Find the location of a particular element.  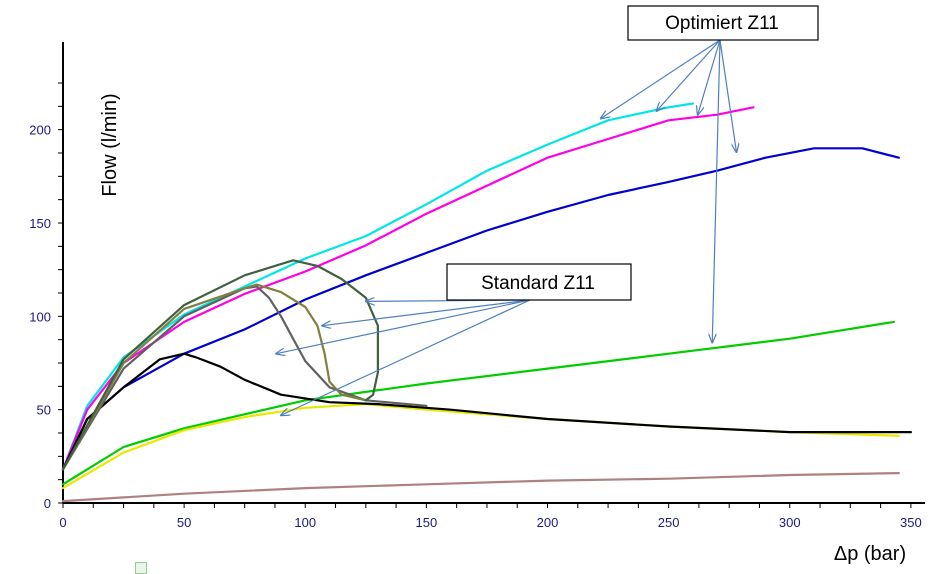

y-tick-label: 200 is located at coordinates (40, 130).